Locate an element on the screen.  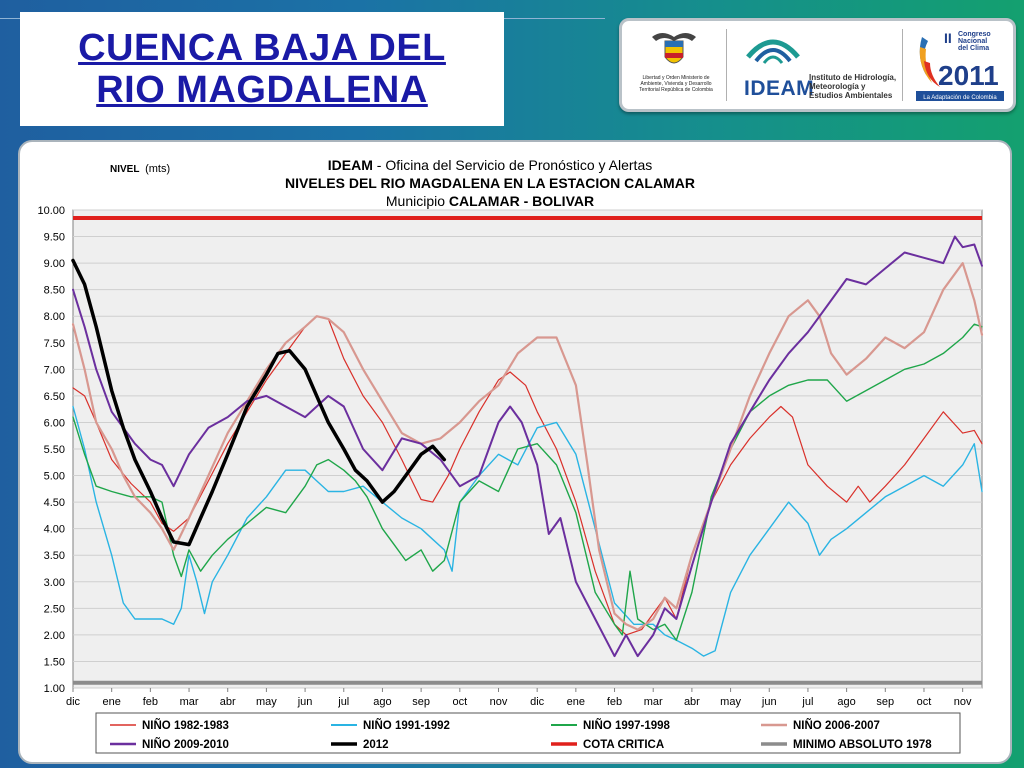
y-axis-label: NIVEL (mts) is located at coordinates (140, 169).